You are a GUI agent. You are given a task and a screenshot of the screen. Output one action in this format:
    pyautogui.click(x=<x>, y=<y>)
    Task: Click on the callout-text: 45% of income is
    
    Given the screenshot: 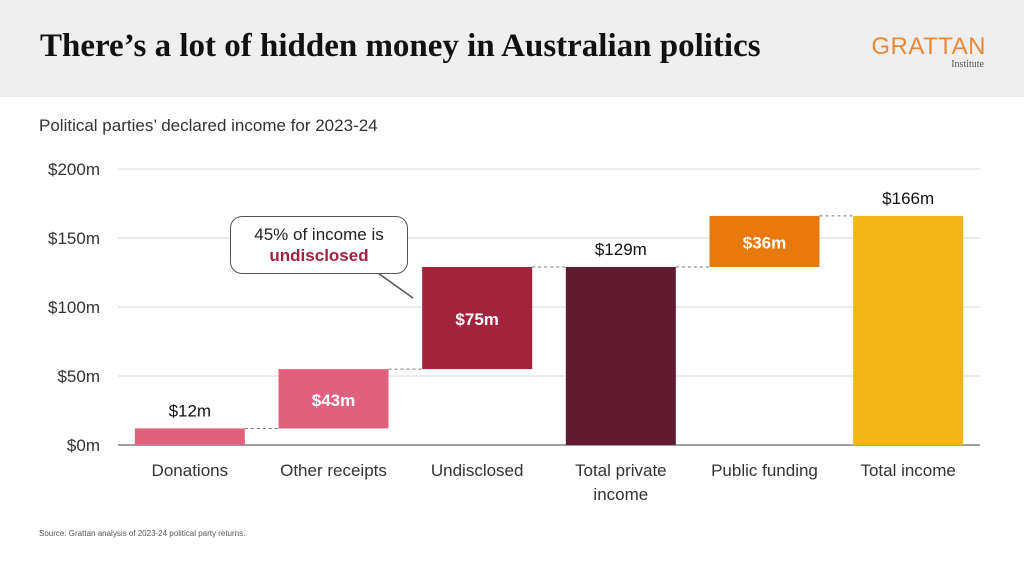 What is the action you would take?
    pyautogui.click(x=319, y=234)
    